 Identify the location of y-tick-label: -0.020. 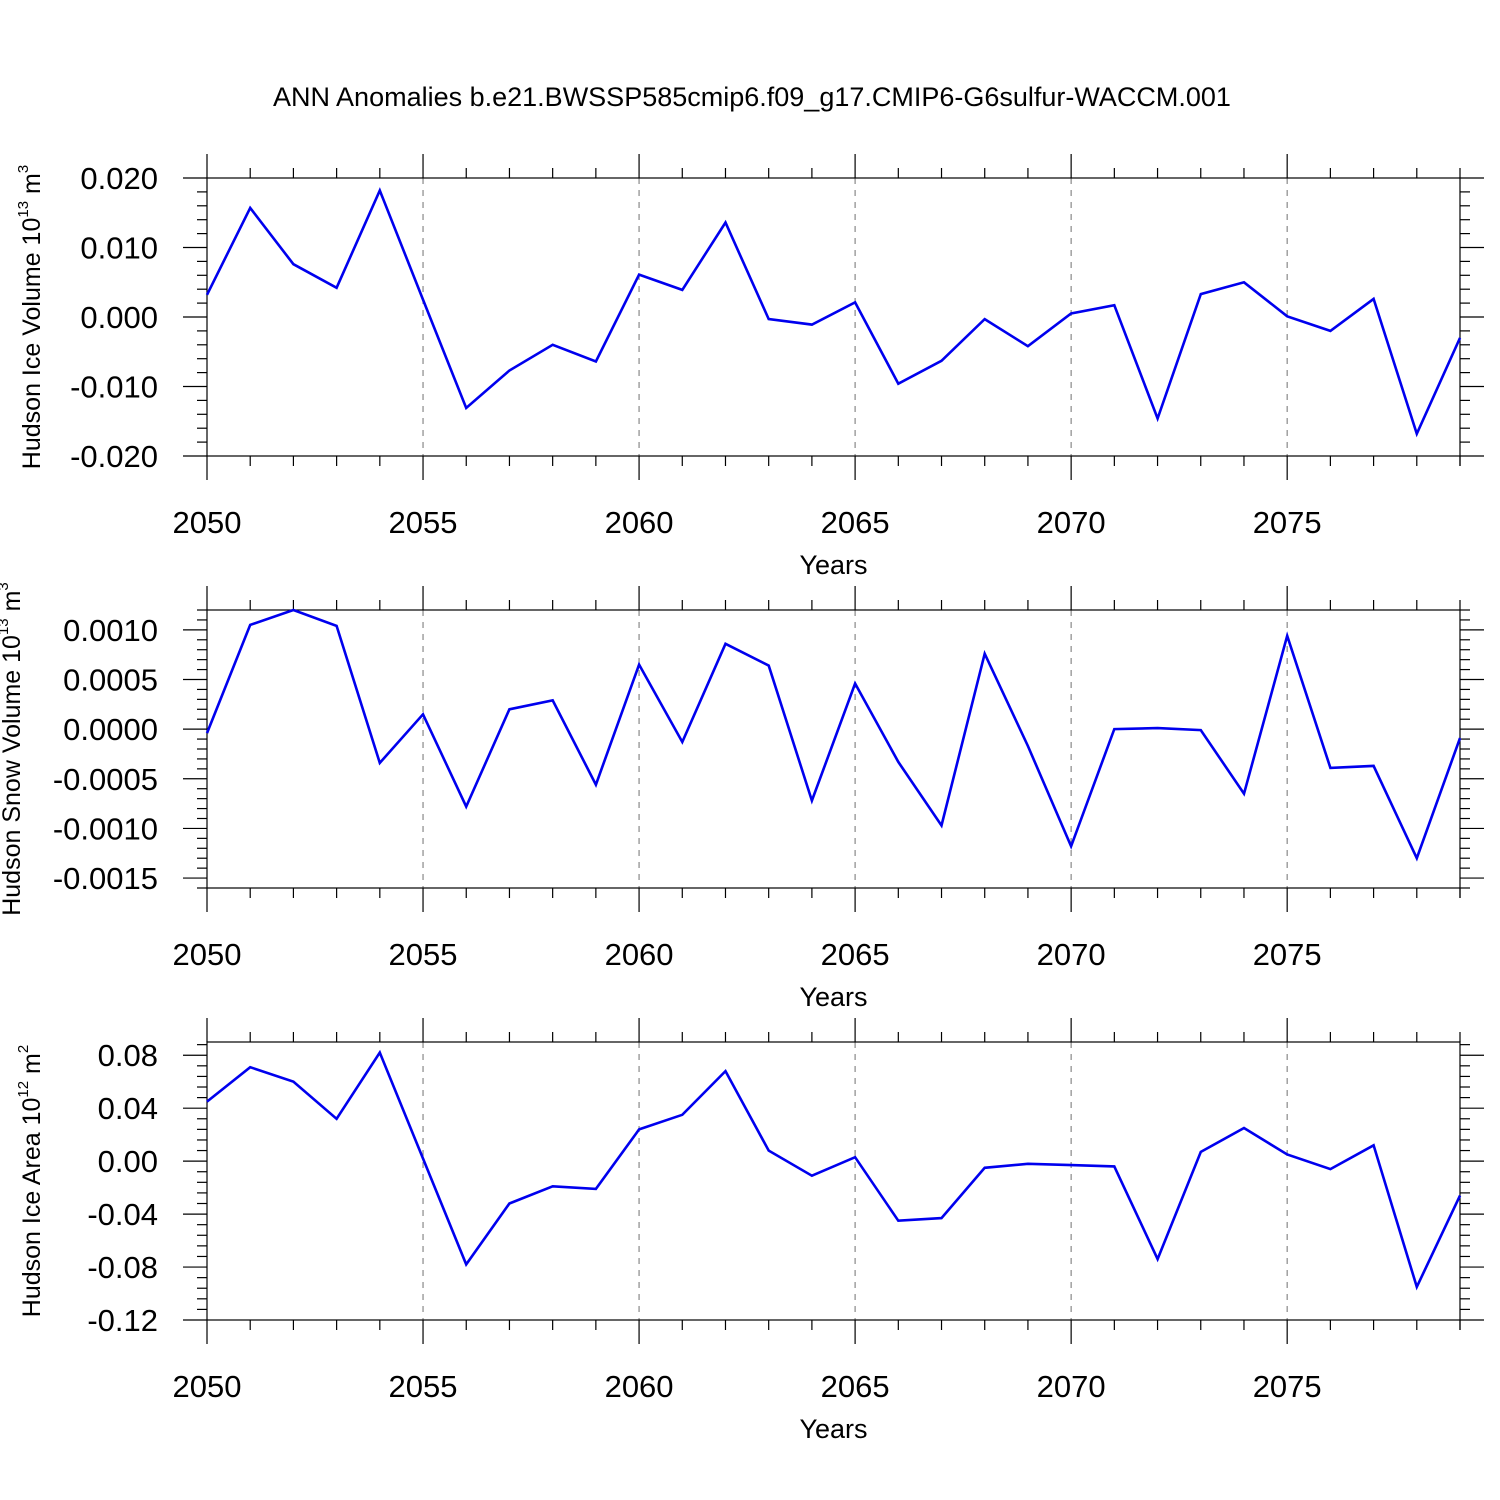
(114, 456).